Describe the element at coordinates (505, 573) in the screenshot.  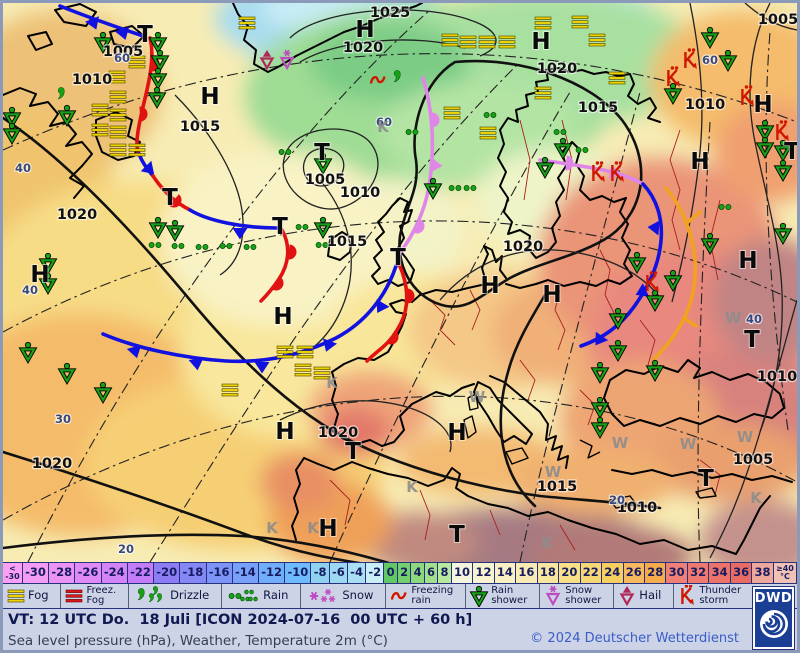
I see `scale-cell: 14` at that location.